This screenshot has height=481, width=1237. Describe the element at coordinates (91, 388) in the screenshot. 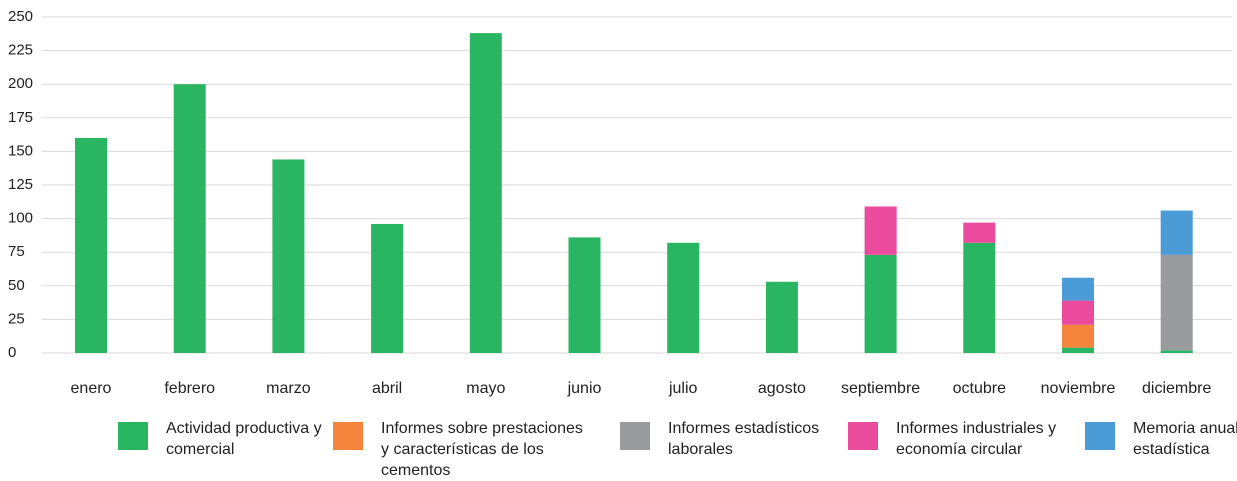

I see `x-tick-label: enero` at that location.